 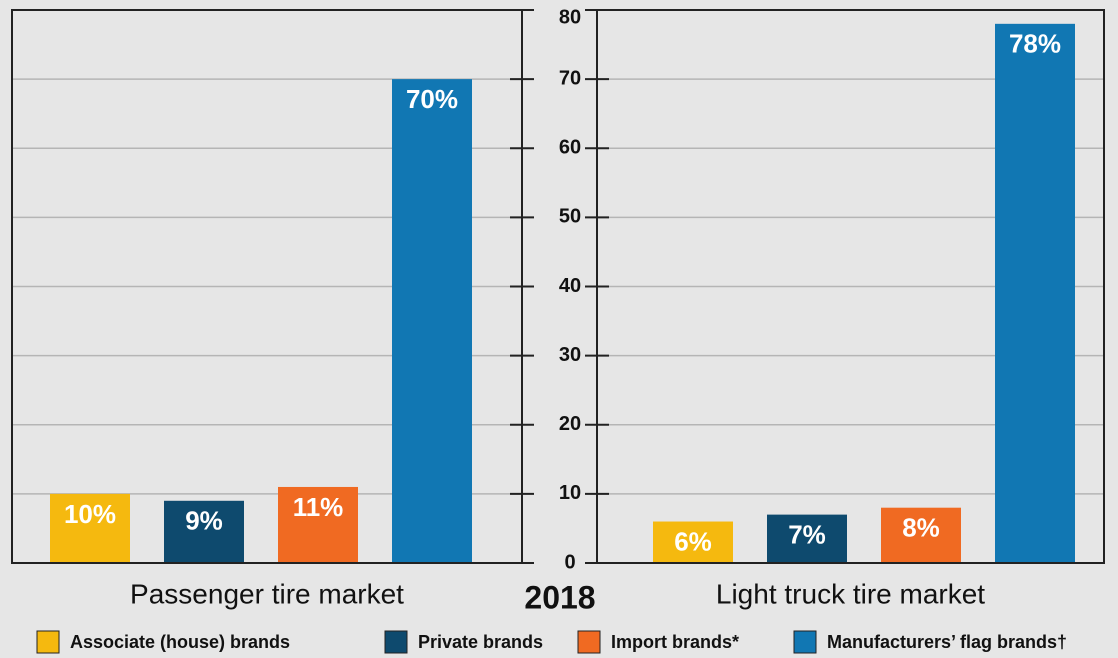 I want to click on y-tick-label: 60, so click(x=570, y=148).